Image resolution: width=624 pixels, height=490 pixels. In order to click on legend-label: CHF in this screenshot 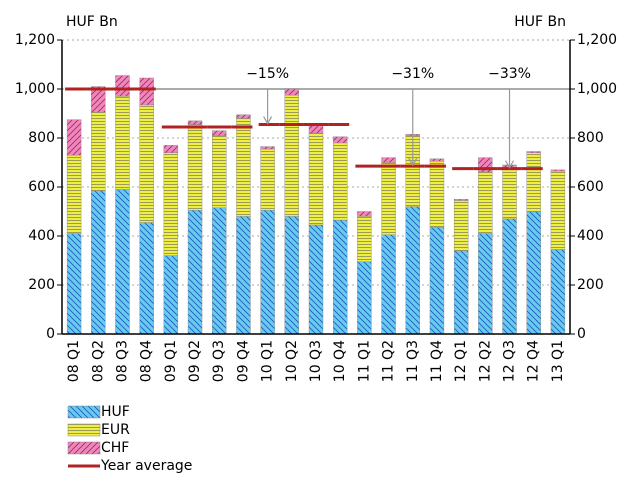, I will do `click(115, 448)`.